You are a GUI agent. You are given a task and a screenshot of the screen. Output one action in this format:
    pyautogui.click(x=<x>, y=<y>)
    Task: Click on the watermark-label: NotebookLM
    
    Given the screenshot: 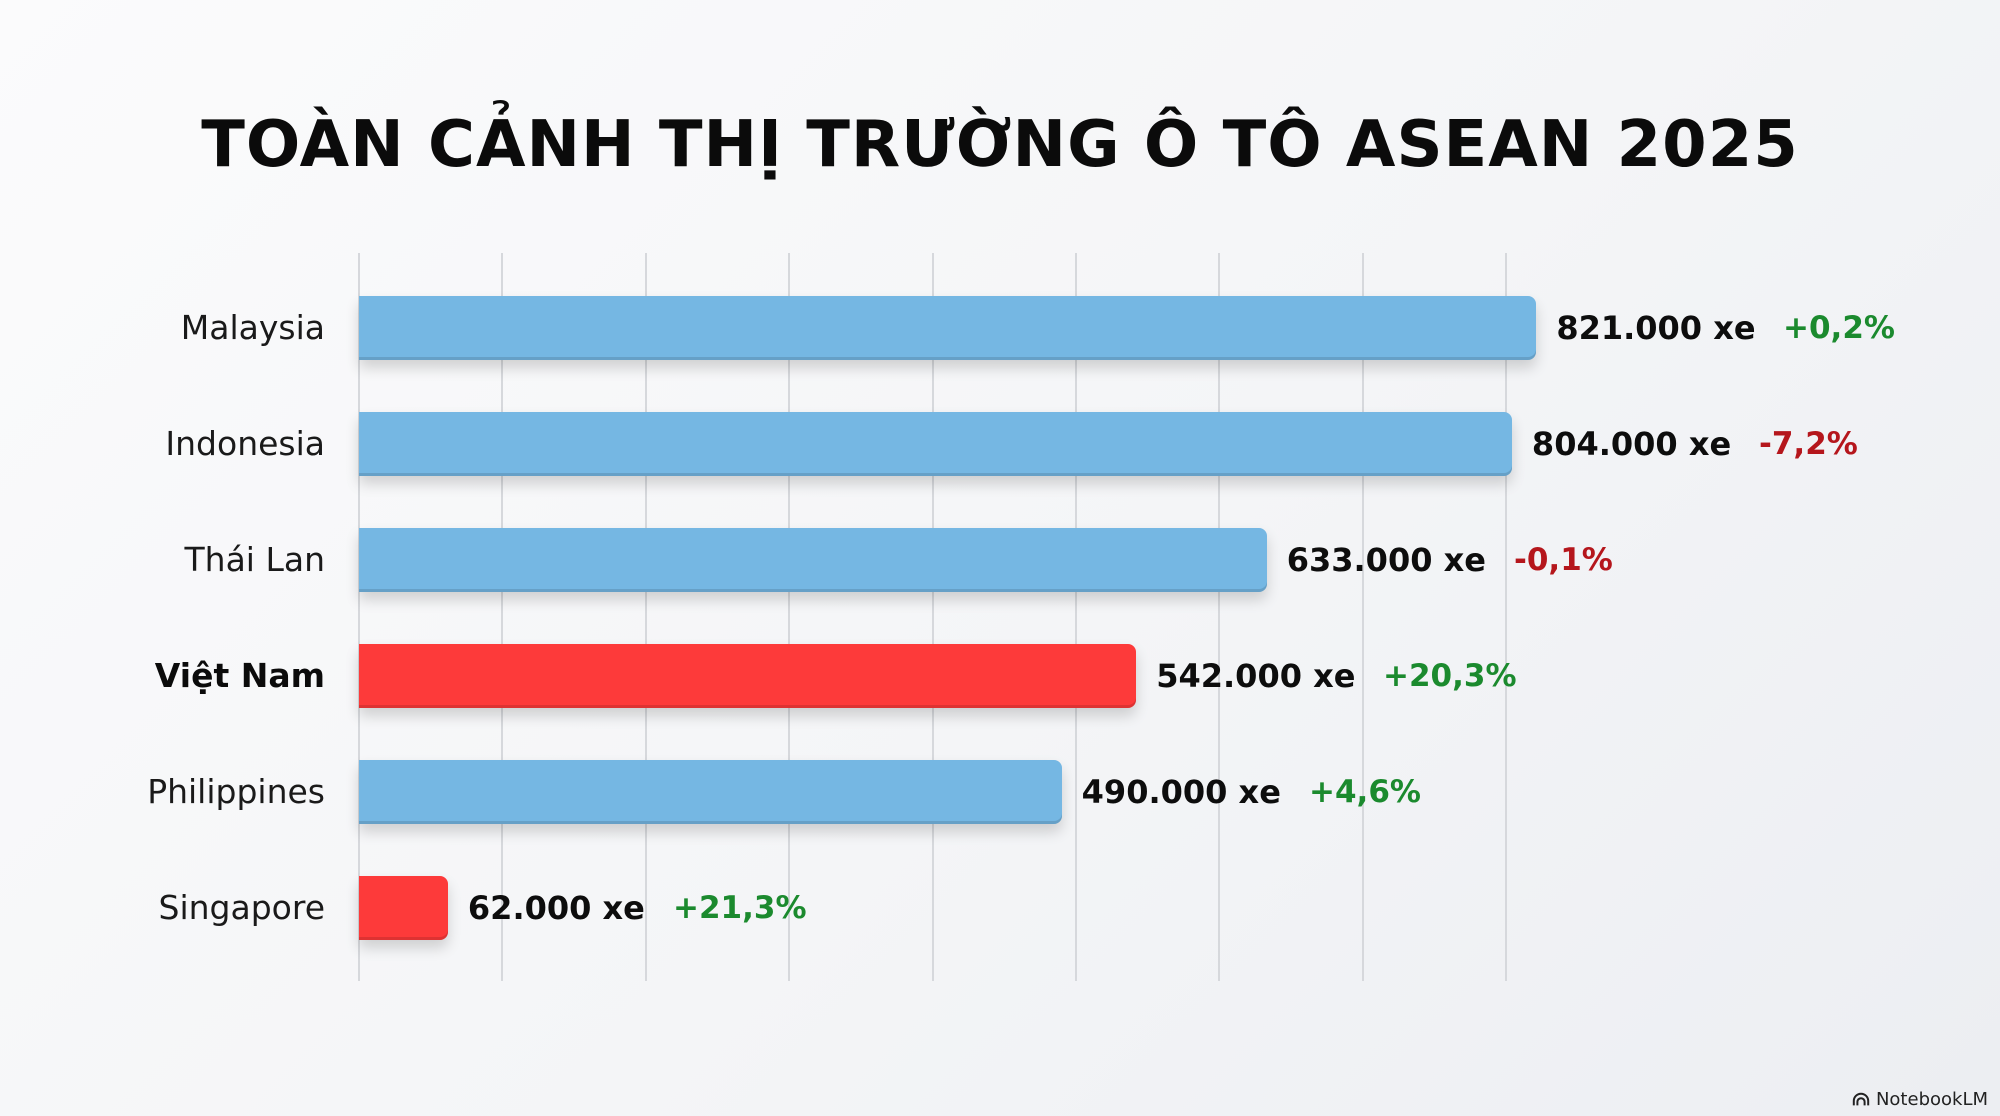 What is the action you would take?
    pyautogui.click(x=1931, y=1099)
    